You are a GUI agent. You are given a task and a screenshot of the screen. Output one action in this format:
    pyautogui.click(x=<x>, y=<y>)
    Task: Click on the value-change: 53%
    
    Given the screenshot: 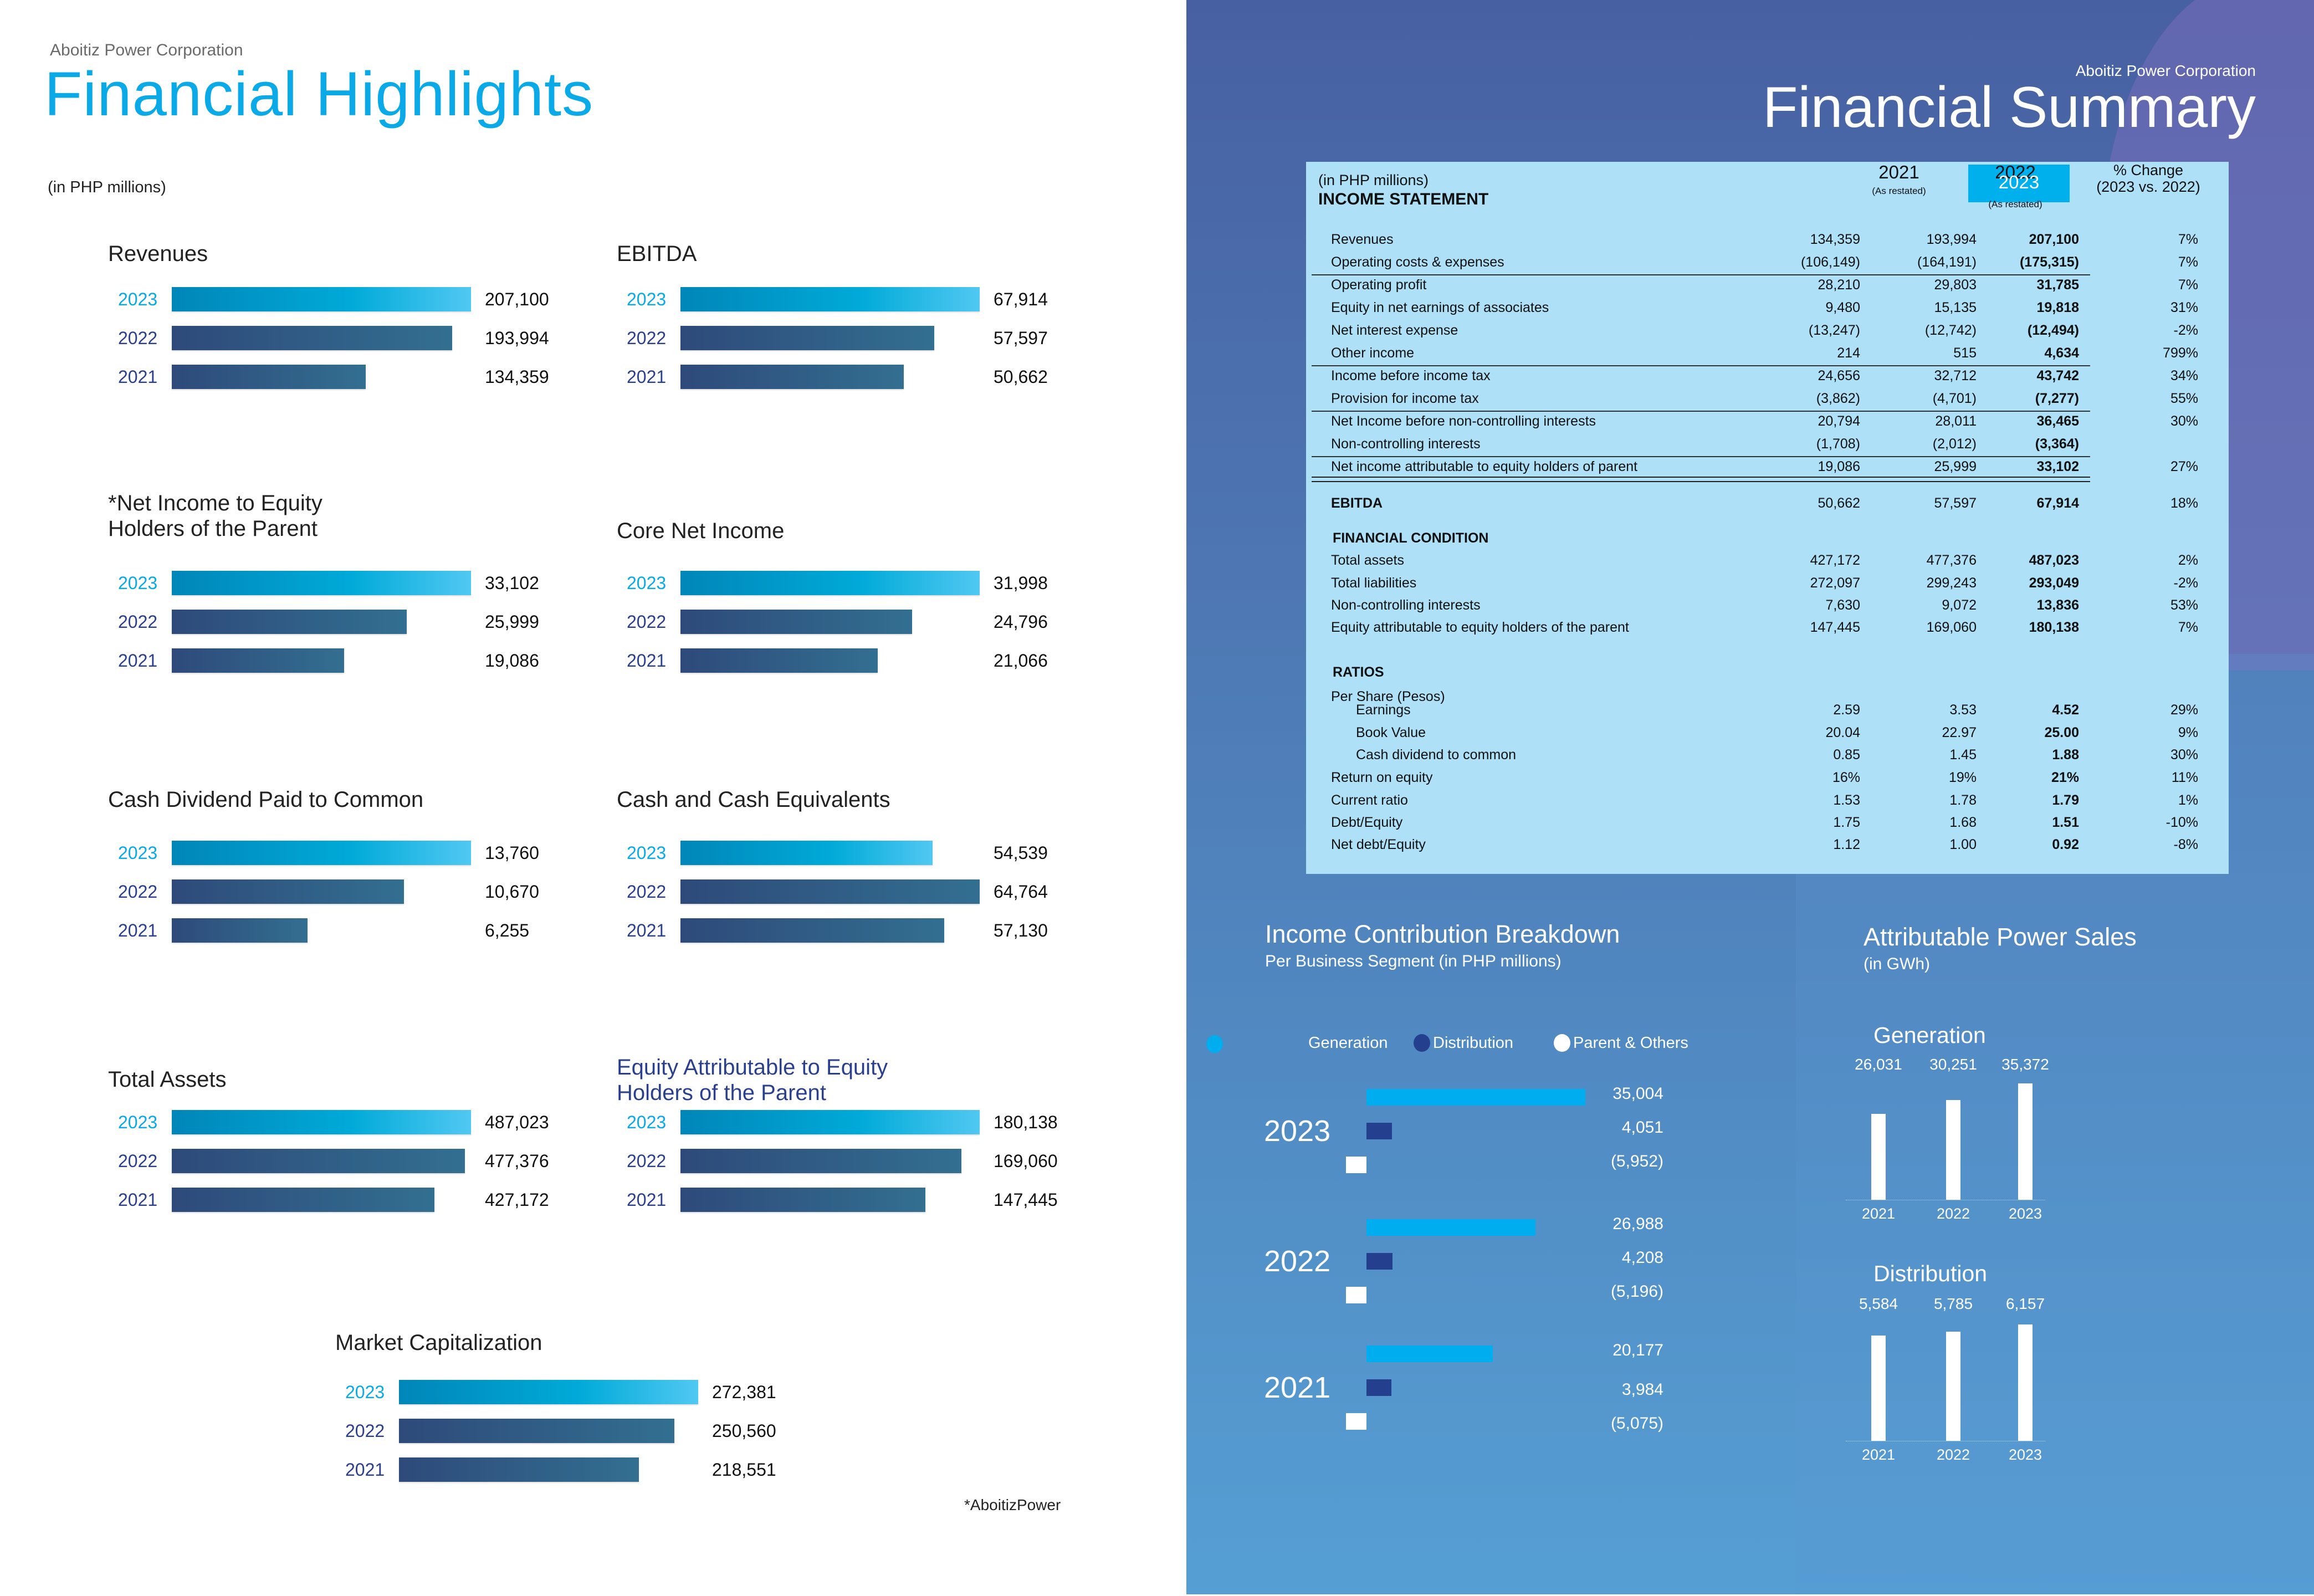 What is the action you would take?
    pyautogui.click(x=2184, y=605)
    